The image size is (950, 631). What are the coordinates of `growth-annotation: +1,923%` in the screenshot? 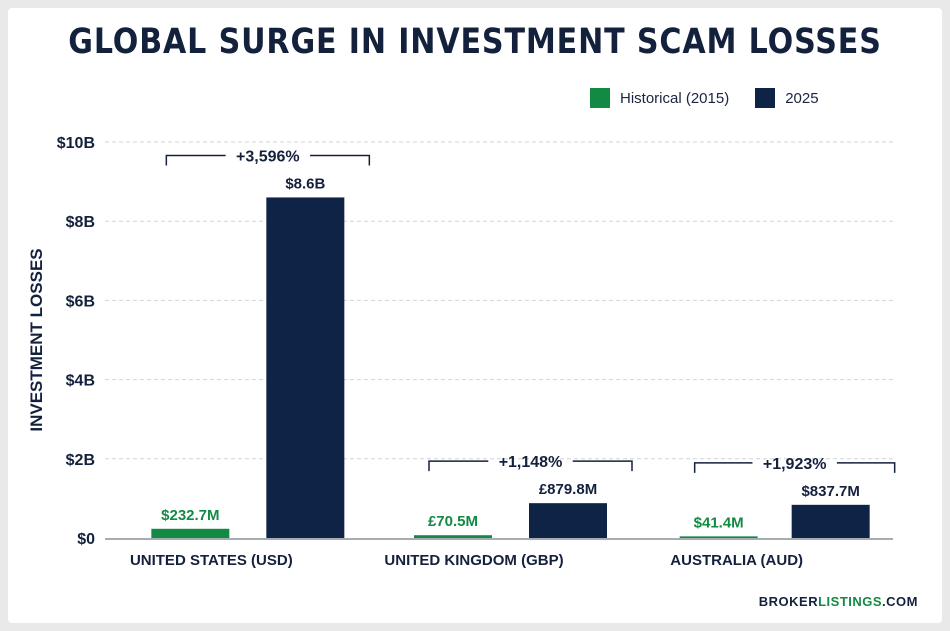 It's located at (795, 464).